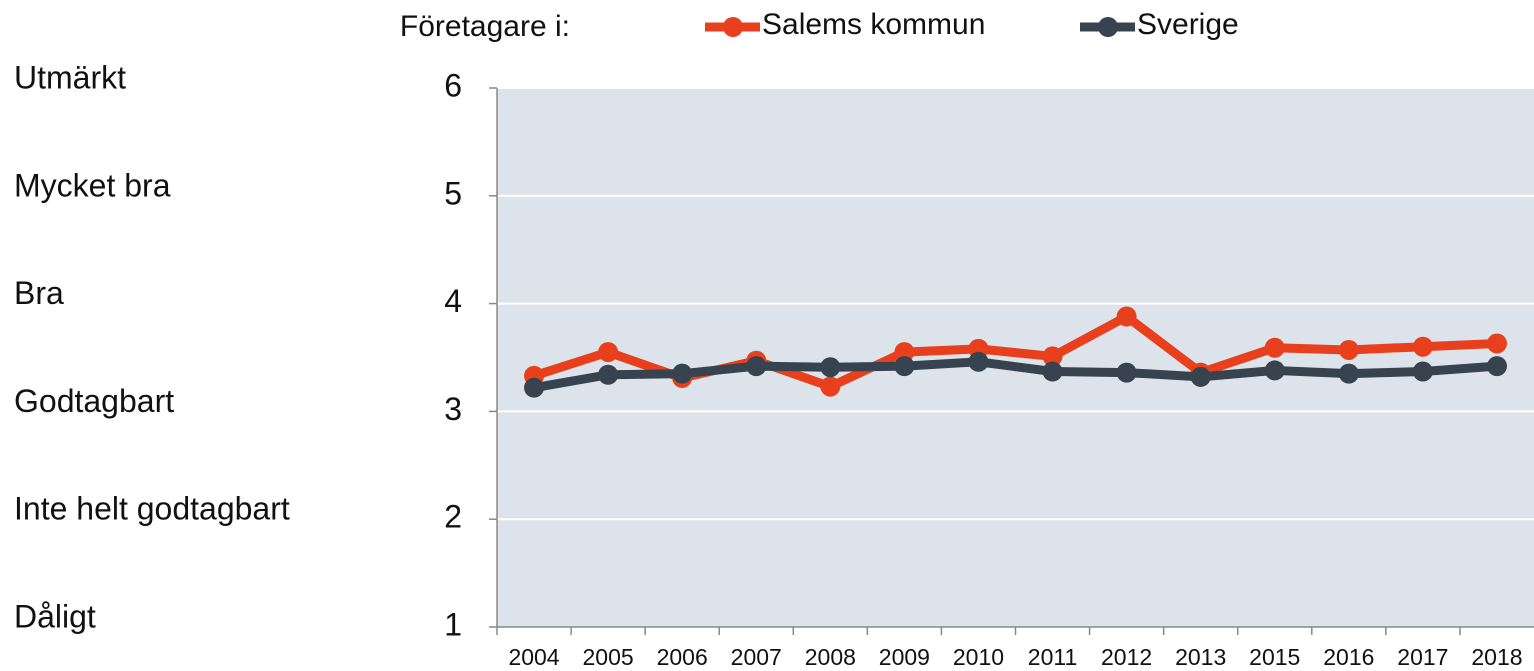 Image resolution: width=1534 pixels, height=671 pixels. Describe the element at coordinates (1422, 657) in the screenshot. I see `x-tick-label: 2017` at that location.